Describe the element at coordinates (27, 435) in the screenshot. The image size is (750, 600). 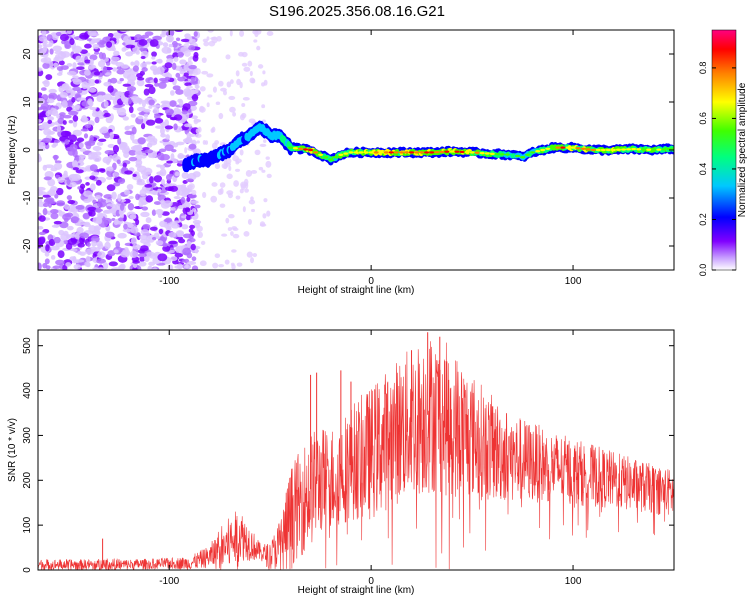
I see `y-tick-label: 300` at that location.